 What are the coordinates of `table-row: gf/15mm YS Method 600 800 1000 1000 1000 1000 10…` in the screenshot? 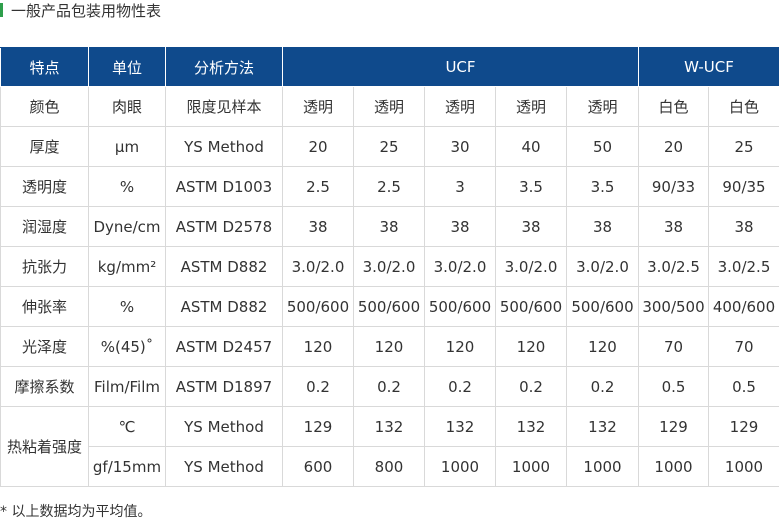 It's located at (390, 466).